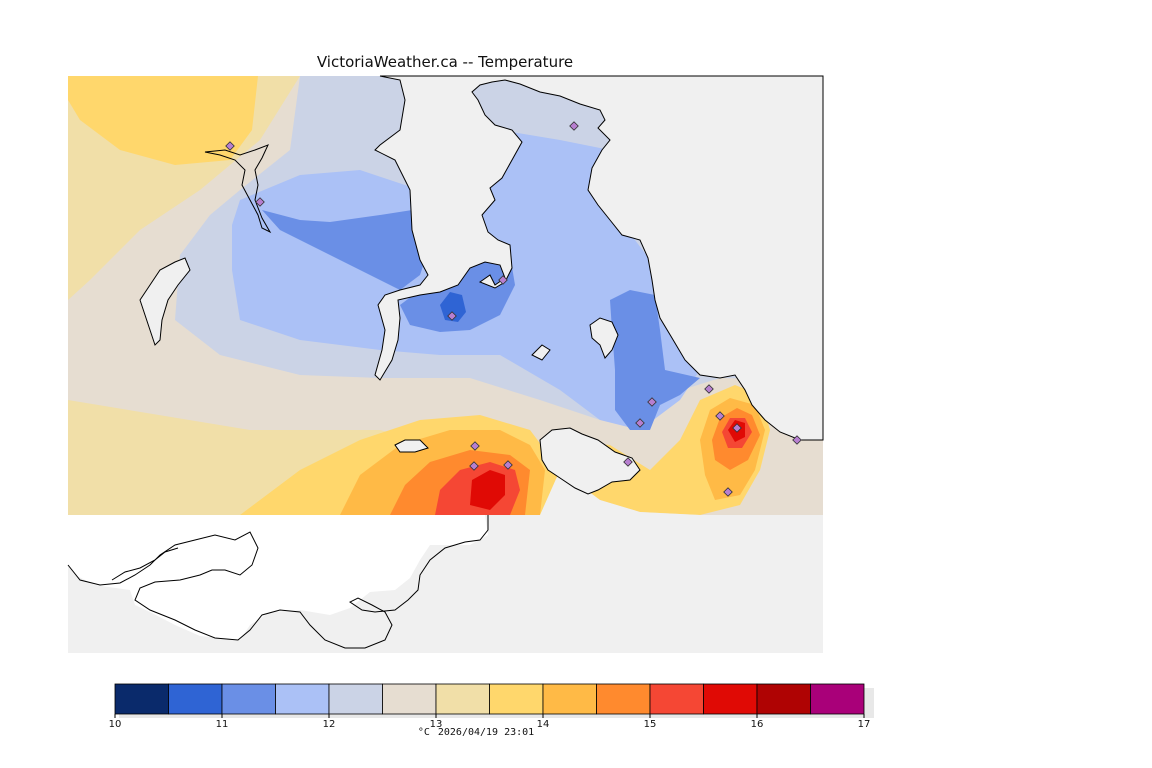 Image resolution: width=1152 pixels, height=768 pixels. I want to click on color-legend, so click(494, 700).